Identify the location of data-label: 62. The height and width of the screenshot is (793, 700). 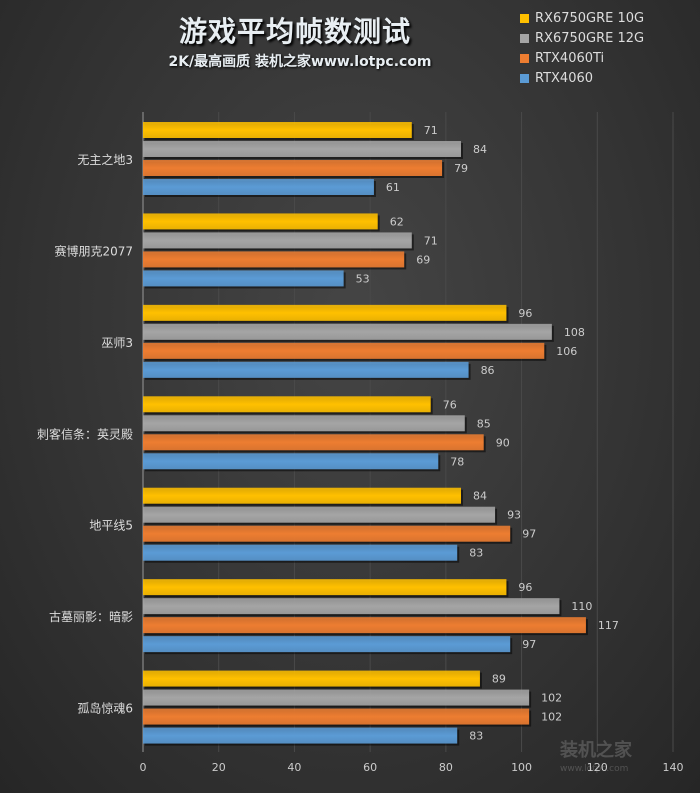
(397, 221).